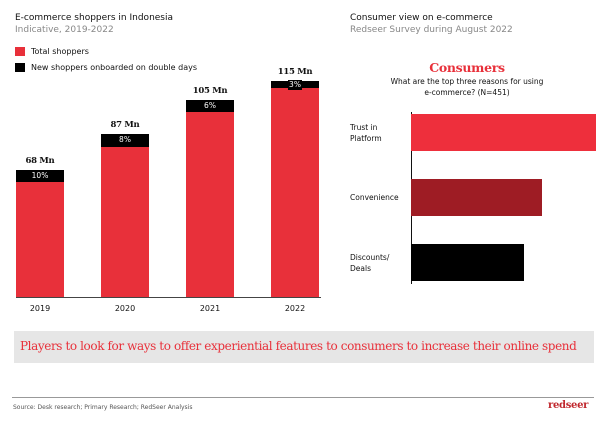  I want to click on x-tick-label-2020: 2020, so click(125, 308).